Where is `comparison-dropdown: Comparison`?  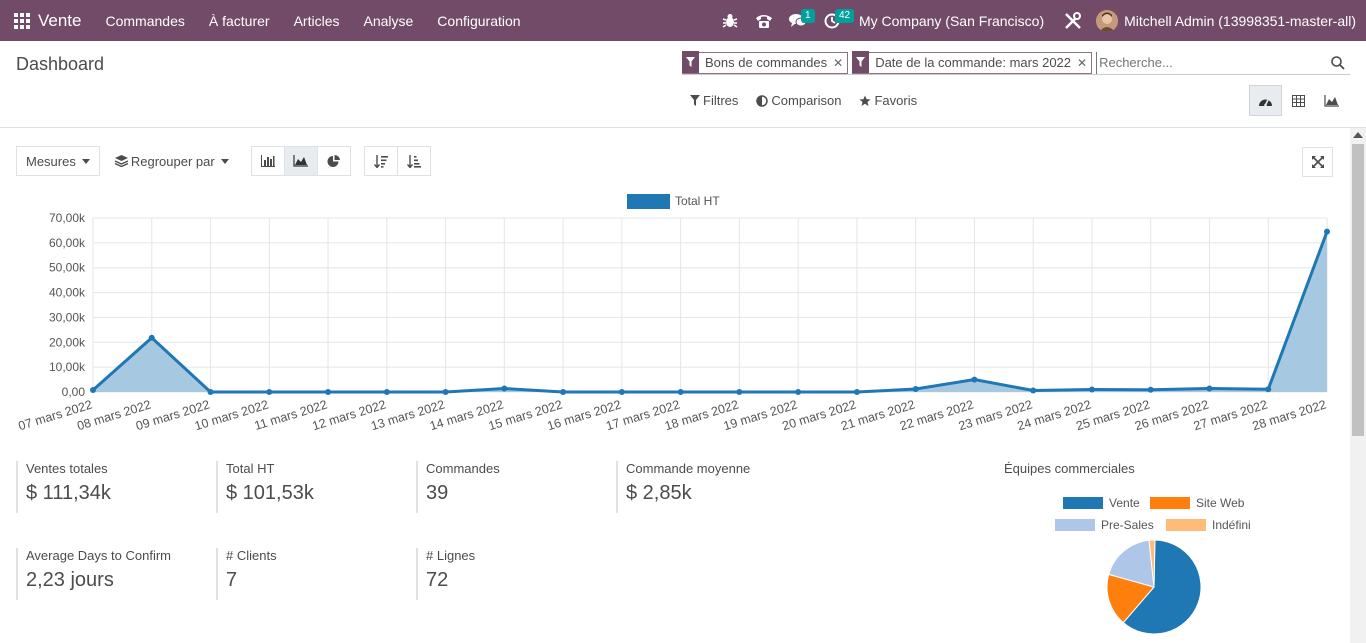 comparison-dropdown: Comparison is located at coordinates (798, 100).